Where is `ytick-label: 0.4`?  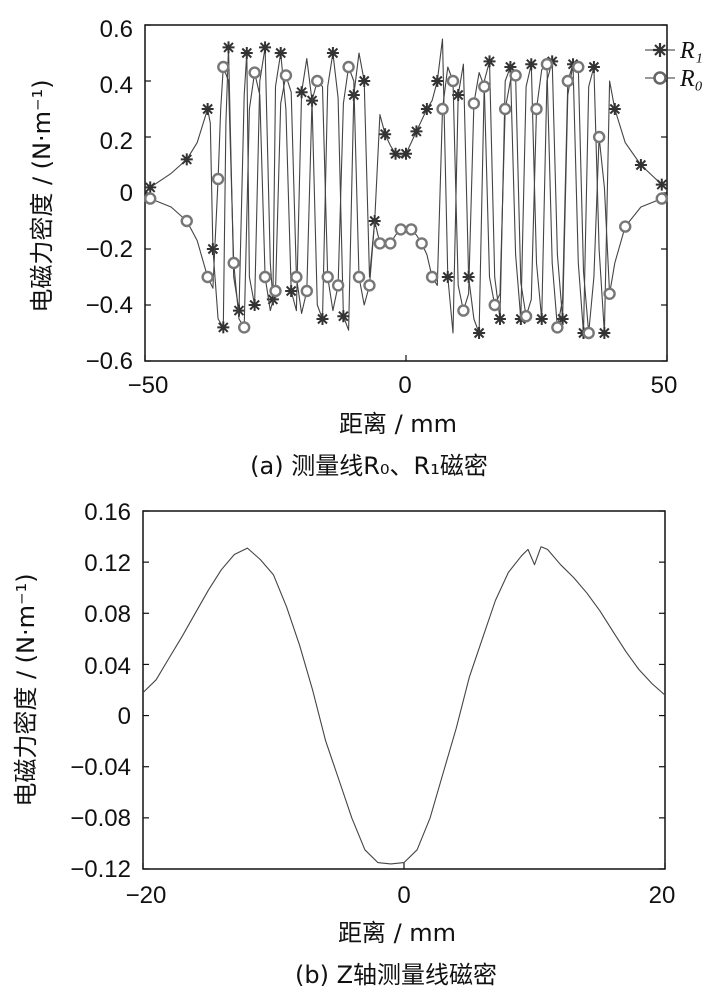 ytick-label: 0.4 is located at coordinates (116, 85).